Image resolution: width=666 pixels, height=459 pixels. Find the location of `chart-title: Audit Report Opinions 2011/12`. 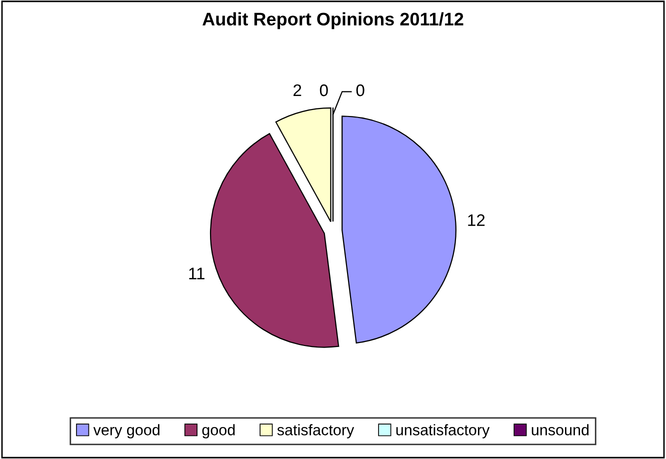

chart-title: Audit Report Opinions 2011/12 is located at coordinates (333, 21).